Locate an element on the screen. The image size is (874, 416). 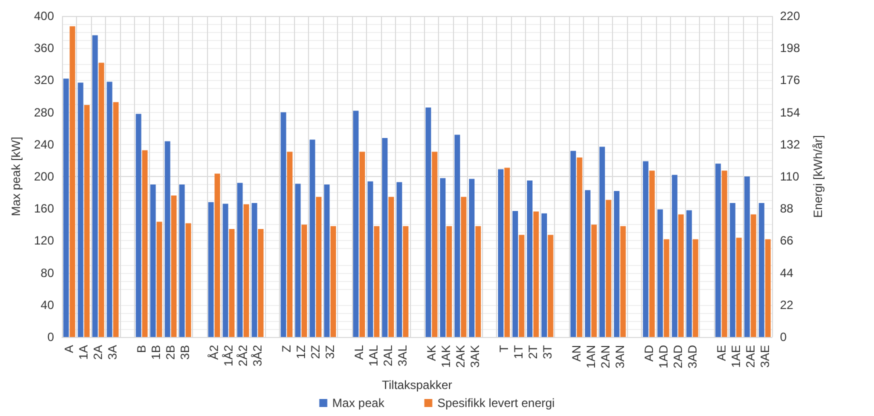
x-tick-label: 3Å2 is located at coordinates (257, 355).